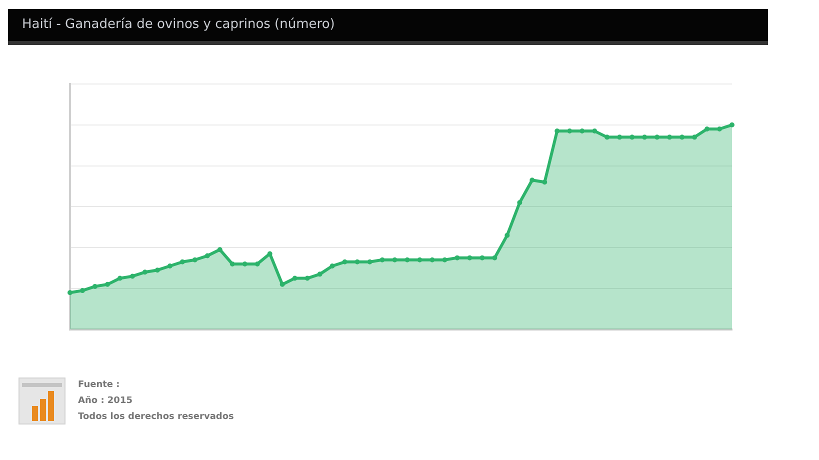 The height and width of the screenshot is (460, 819). Describe the element at coordinates (106, 401) in the screenshot. I see `text: Año : 2015` at that location.